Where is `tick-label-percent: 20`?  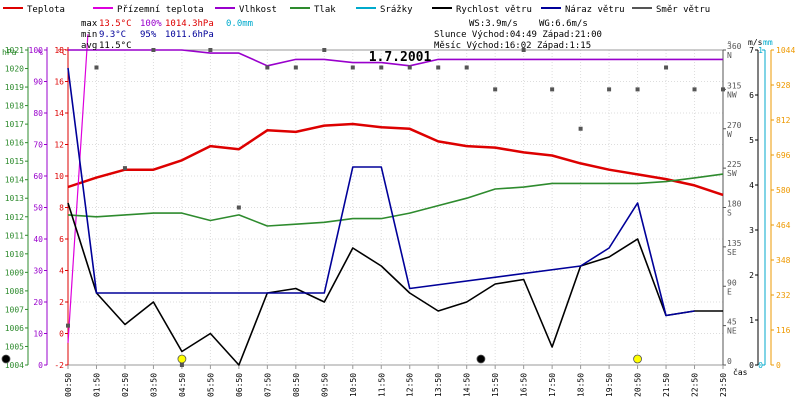 tick-label-percent: 20 is located at coordinates (38, 302).